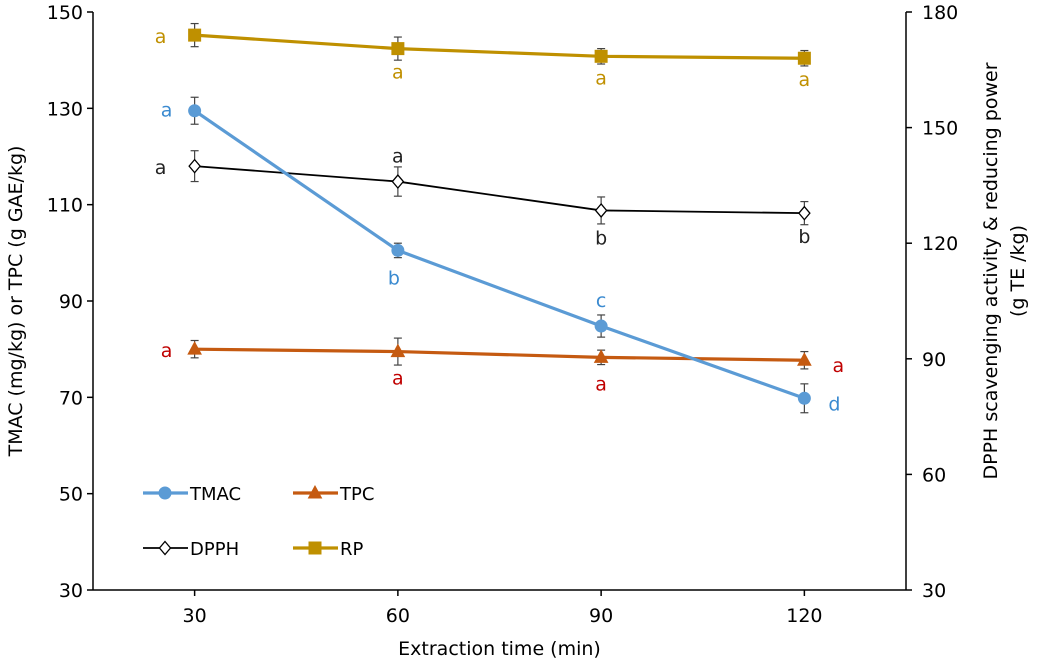 This screenshot has width=1039, height=663. Describe the element at coordinates (934, 475) in the screenshot. I see `y2-tick-label: 60` at that location.